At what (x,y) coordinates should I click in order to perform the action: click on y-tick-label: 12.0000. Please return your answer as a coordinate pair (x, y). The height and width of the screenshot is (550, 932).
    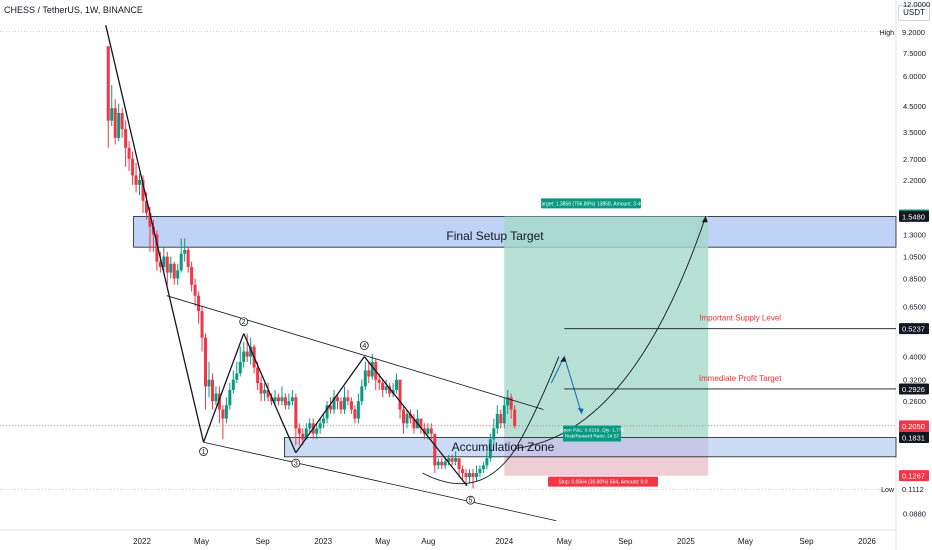
    Looking at the image, I should click on (916, 4).